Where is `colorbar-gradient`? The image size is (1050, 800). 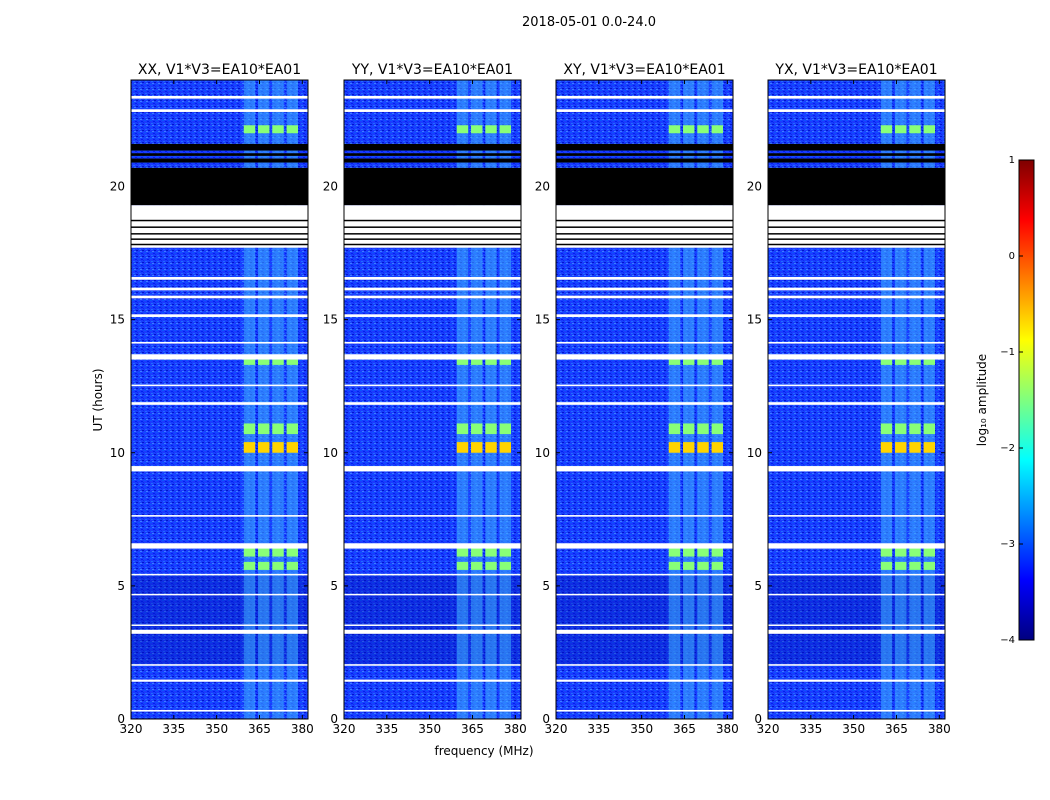
colorbar-gradient is located at coordinates (1026, 400).